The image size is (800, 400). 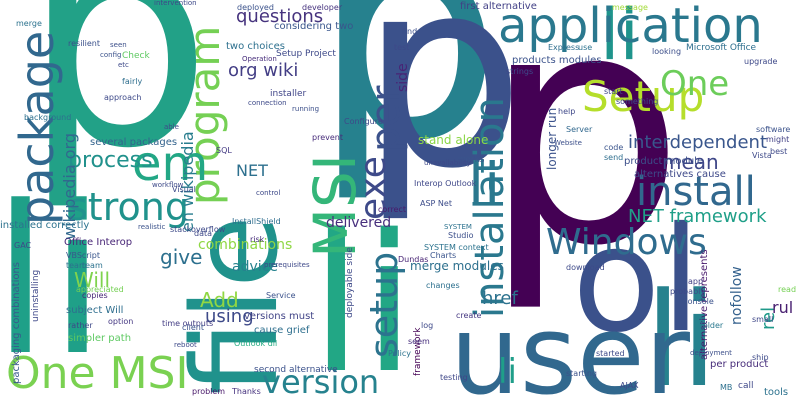 What do you see at coordinates (453, 140) in the screenshot?
I see `word: stand alone` at bounding box center [453, 140].